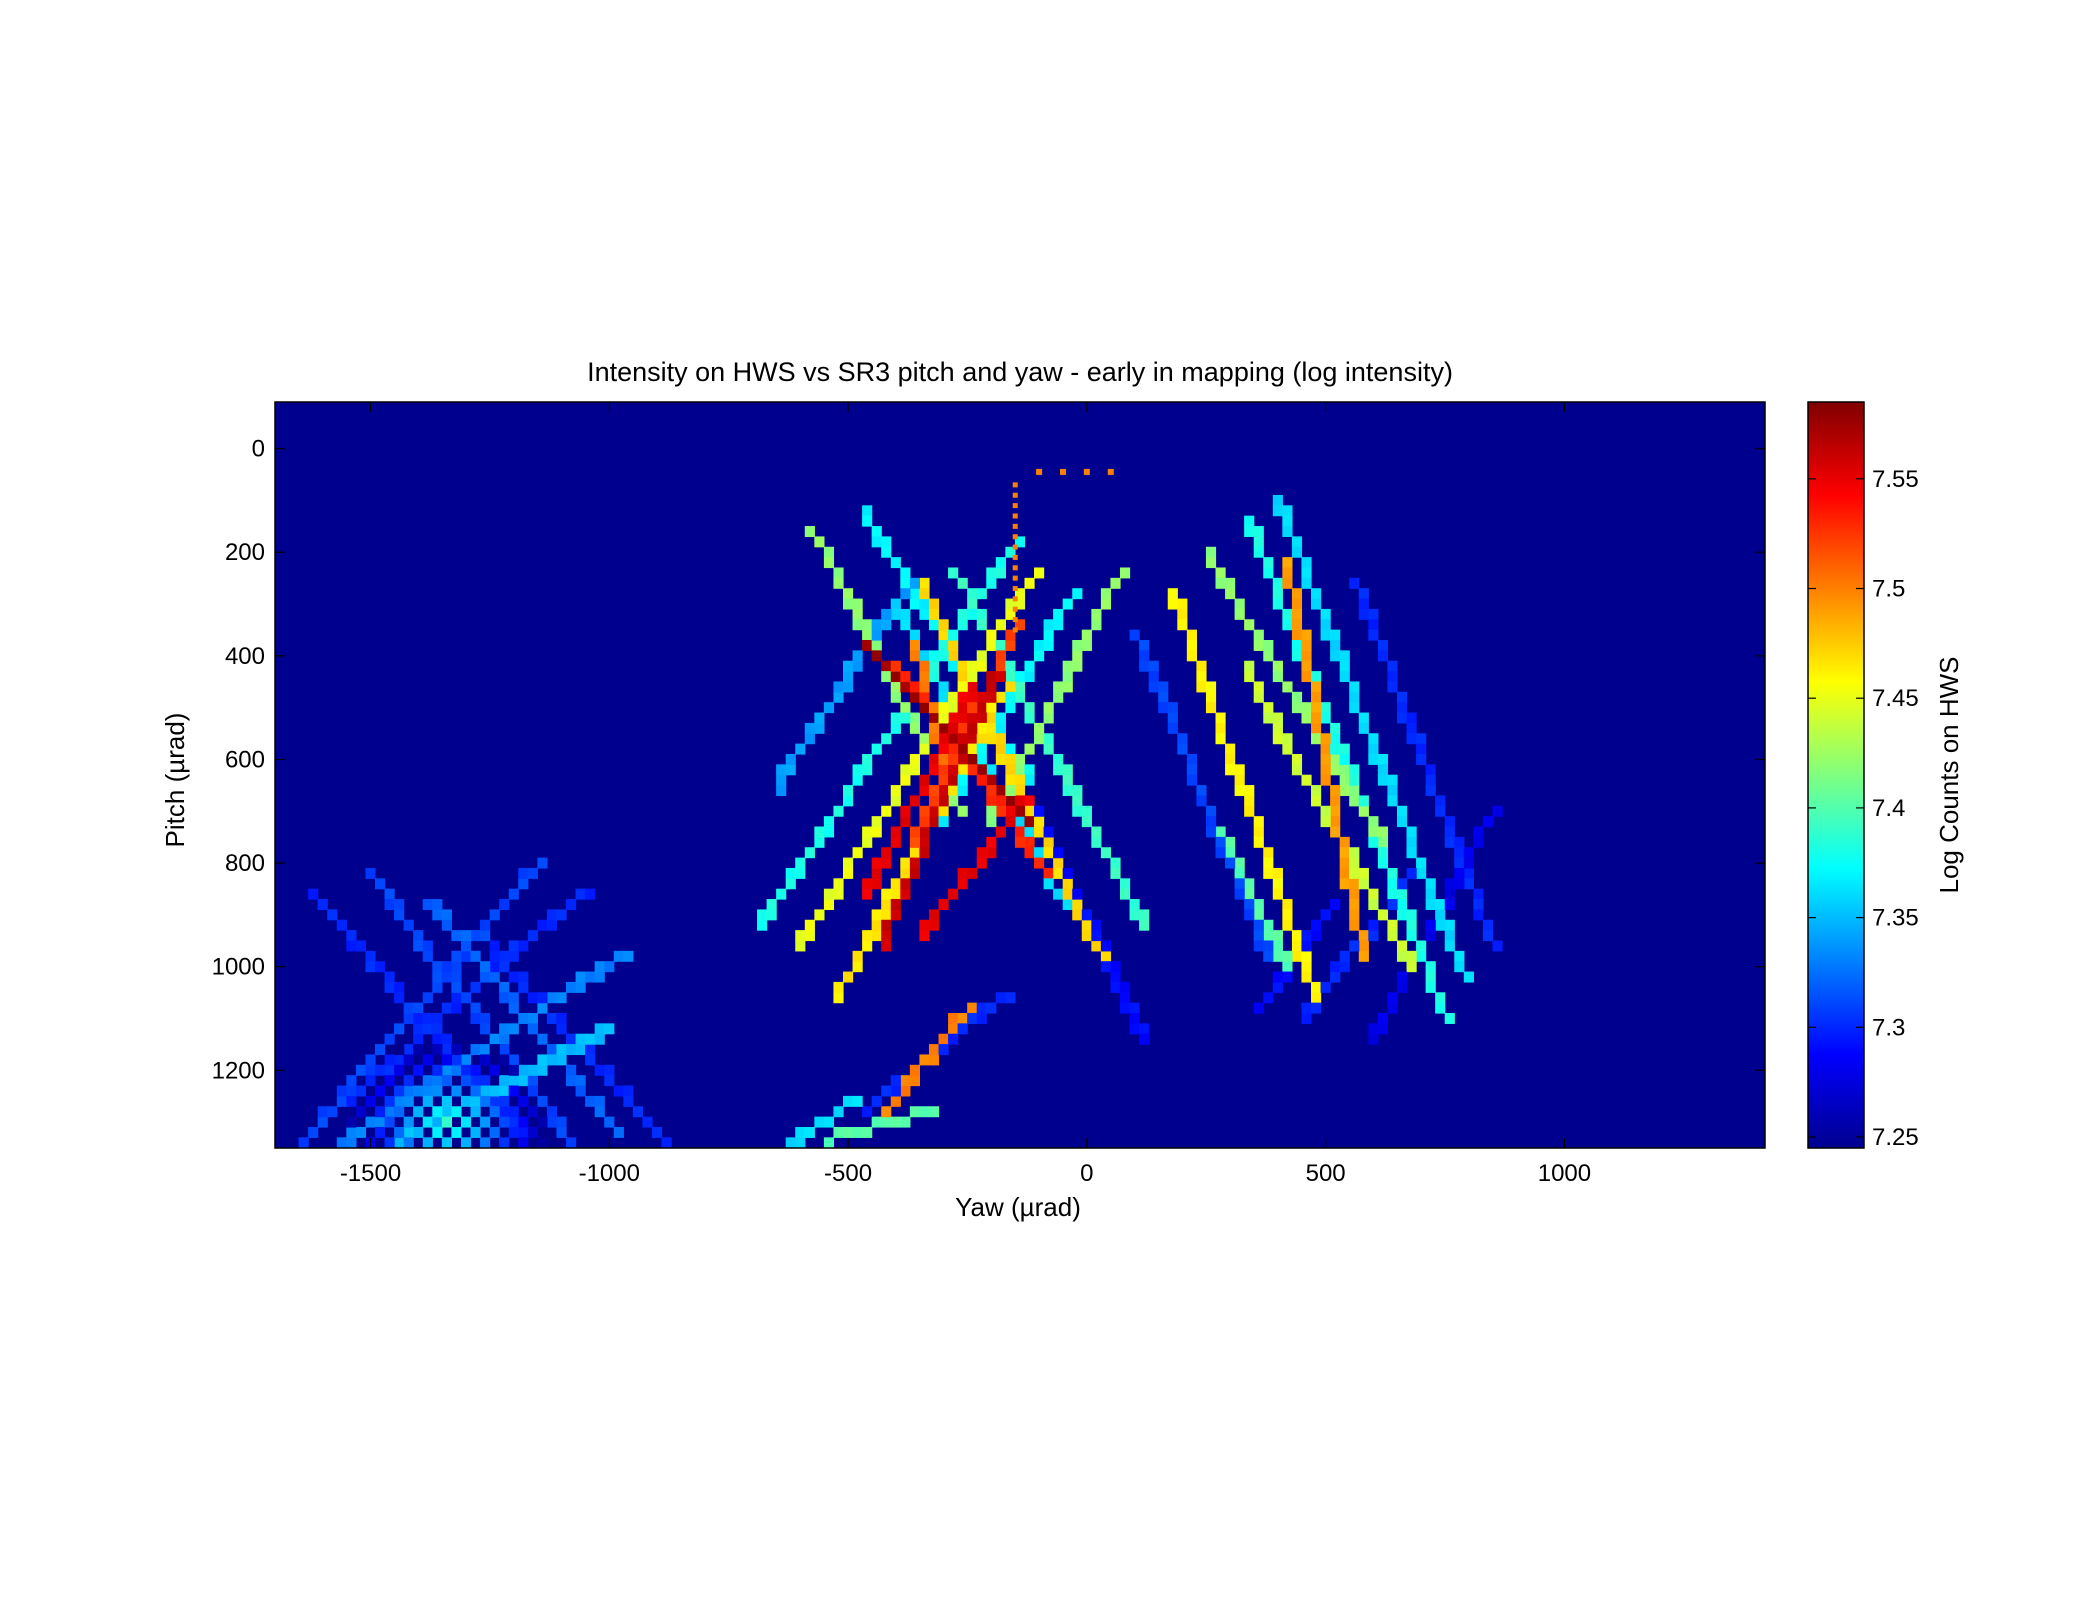 This screenshot has width=2100, height=1600. Describe the element at coordinates (258, 449) in the screenshot. I see `y-tick-label: 0` at that location.